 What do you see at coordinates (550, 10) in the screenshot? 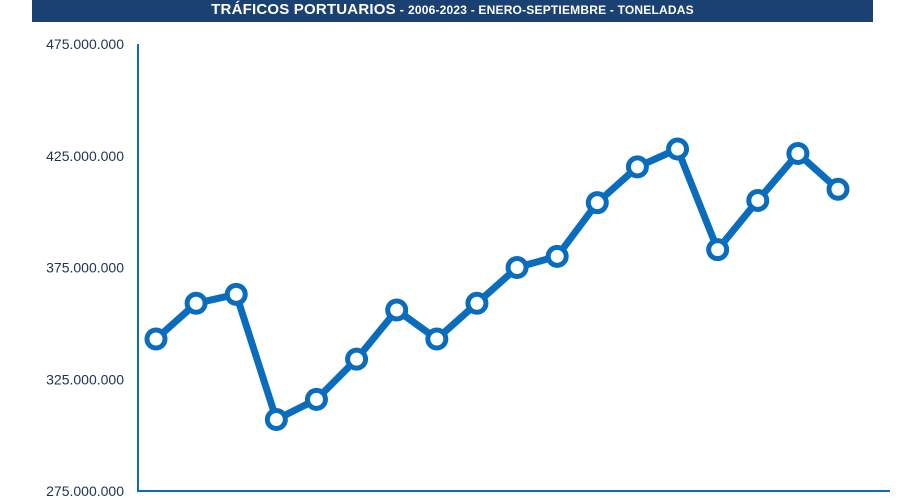
I see `chart-title-subtitle: 2006-2023 - ENERO-SEPTIEMBRE - TONELADAS` at bounding box center [550, 10].